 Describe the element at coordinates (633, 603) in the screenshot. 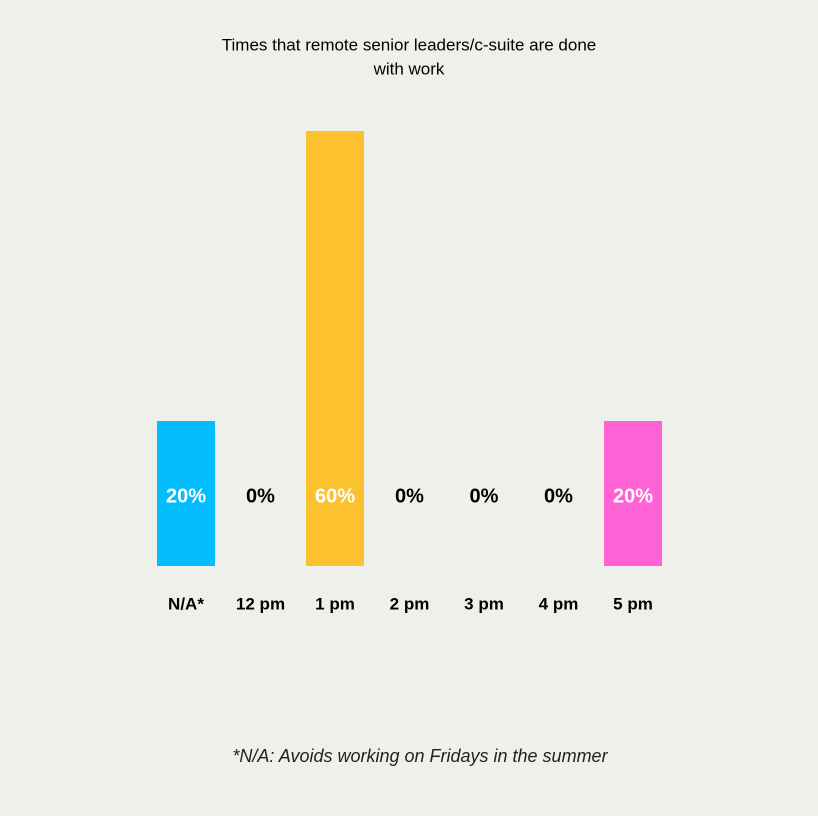

I see `x-tick-label: 5 pm` at that location.